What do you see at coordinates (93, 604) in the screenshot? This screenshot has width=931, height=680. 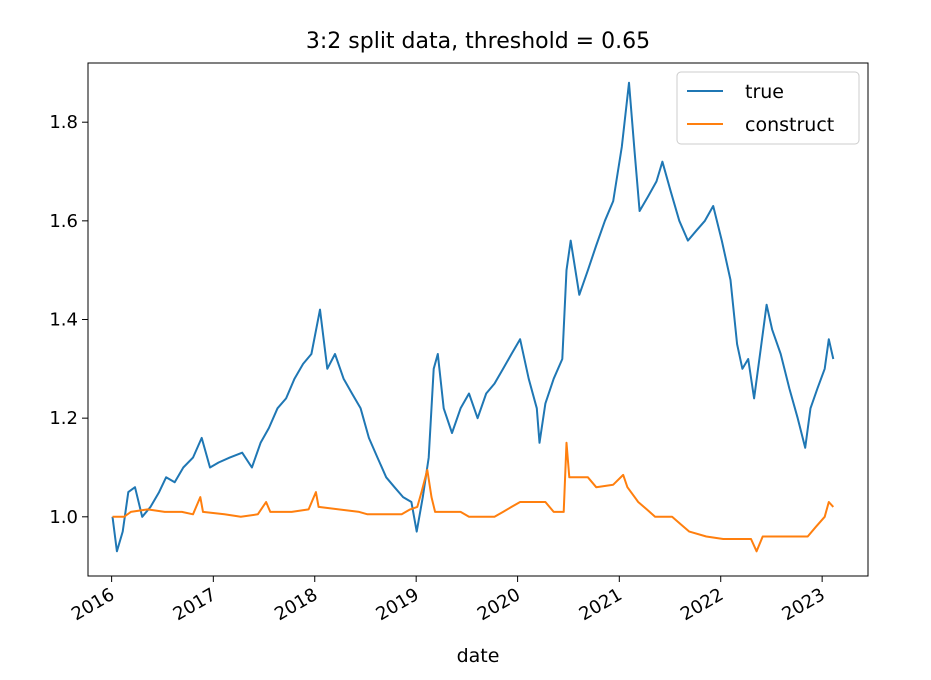 I see `x-tick-label: 2016` at bounding box center [93, 604].